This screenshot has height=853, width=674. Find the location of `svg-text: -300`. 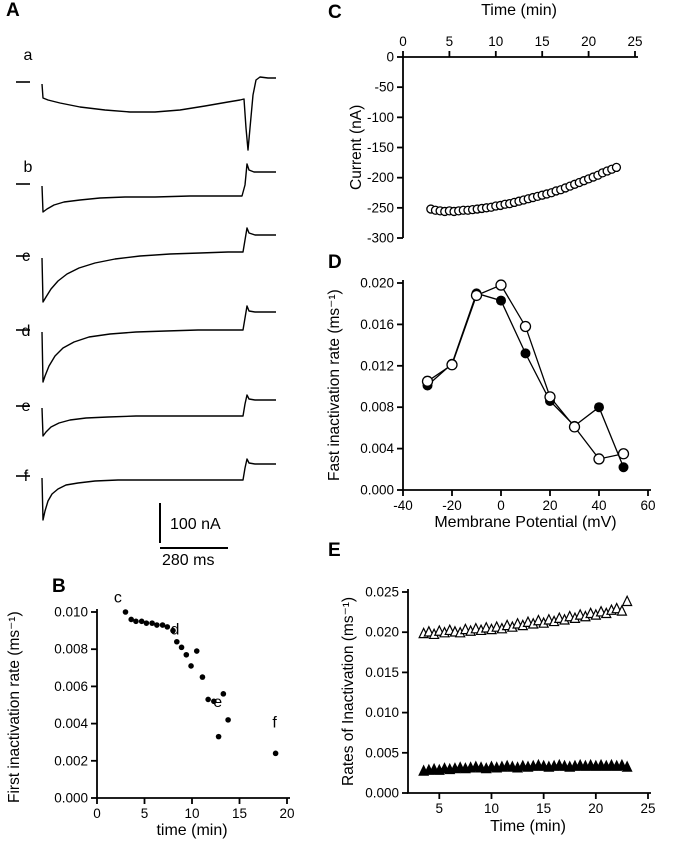

svg-text: -300 is located at coordinates (380, 238).